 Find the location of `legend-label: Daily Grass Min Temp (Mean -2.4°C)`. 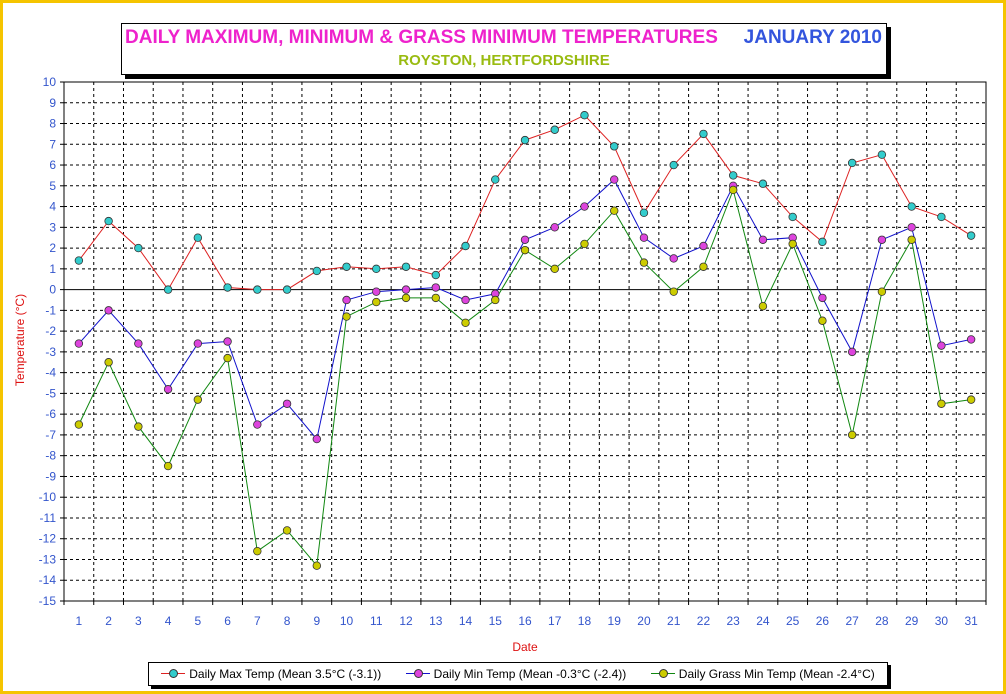

legend-label: Daily Grass Min Temp (Mean -2.4°C) is located at coordinates (776, 674).